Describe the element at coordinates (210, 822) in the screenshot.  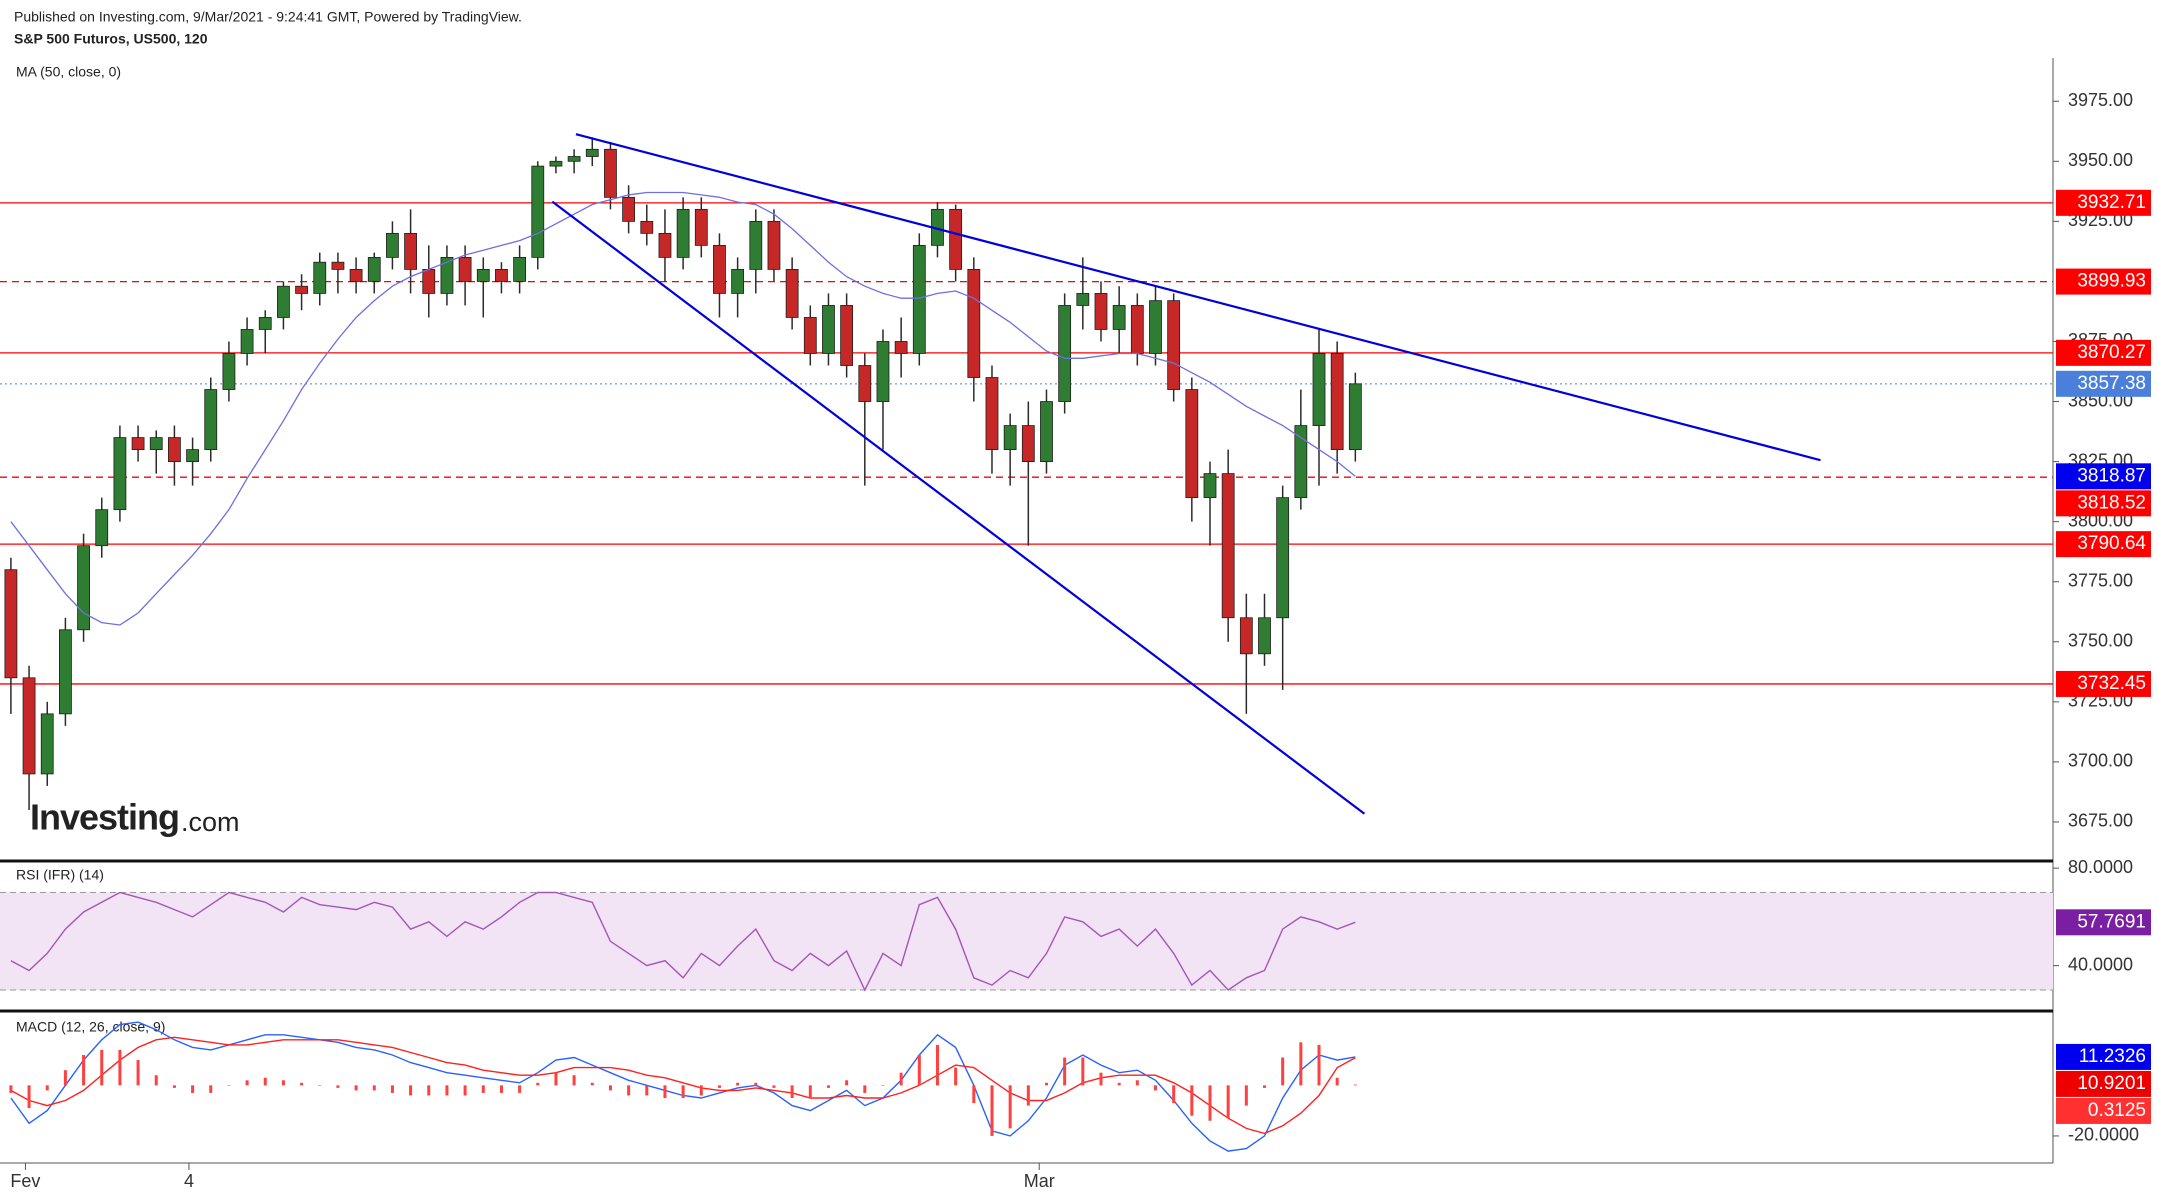
I see `logo-suffix: .com` at that location.